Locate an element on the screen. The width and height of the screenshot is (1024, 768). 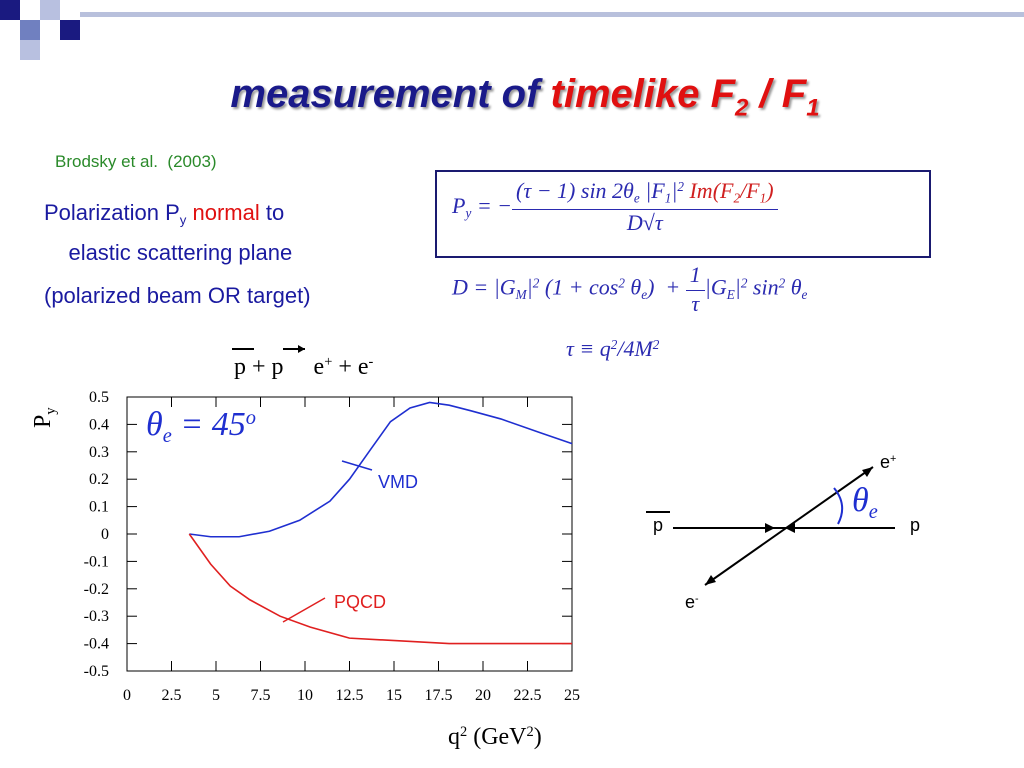
math: = 45 is located at coordinates (208, 424).